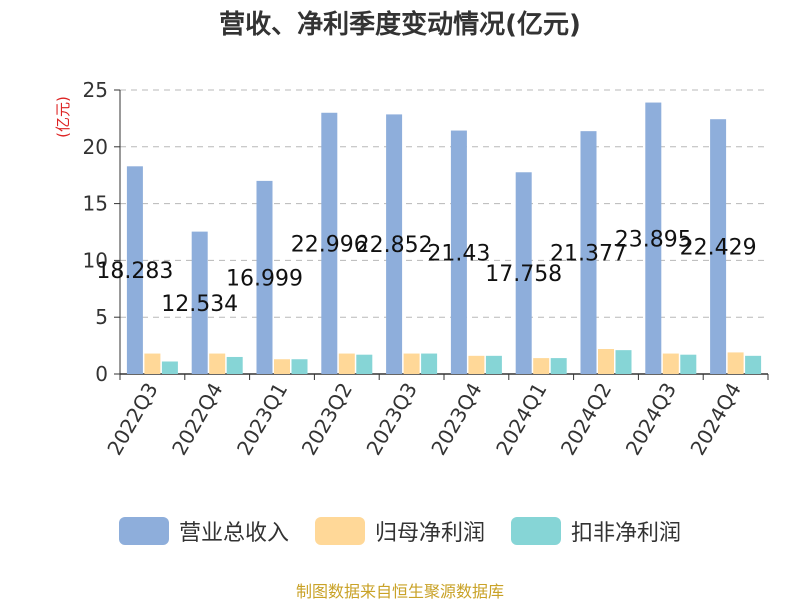 The height and width of the screenshot is (602, 800). Describe the element at coordinates (651, 419) in the screenshot. I see `x-tick-label: 2024Q3` at that location.